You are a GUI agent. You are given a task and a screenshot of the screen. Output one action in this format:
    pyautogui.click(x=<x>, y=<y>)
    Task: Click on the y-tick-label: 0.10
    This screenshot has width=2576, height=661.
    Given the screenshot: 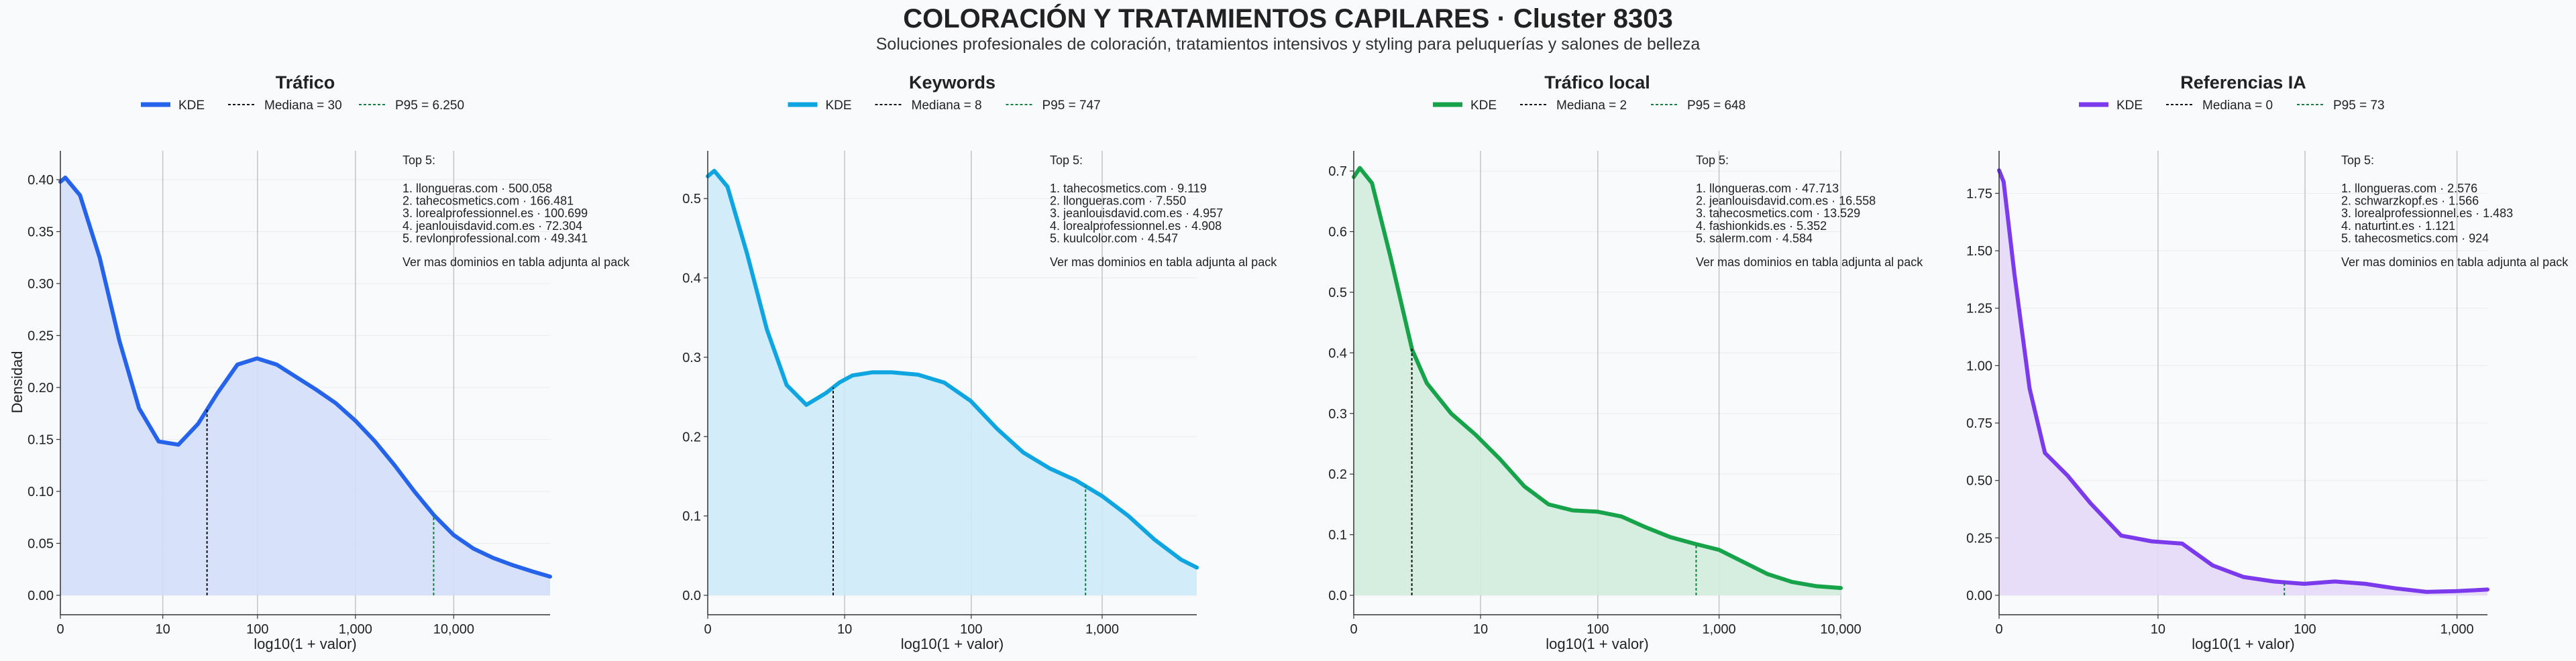 What is the action you would take?
    pyautogui.click(x=41, y=492)
    